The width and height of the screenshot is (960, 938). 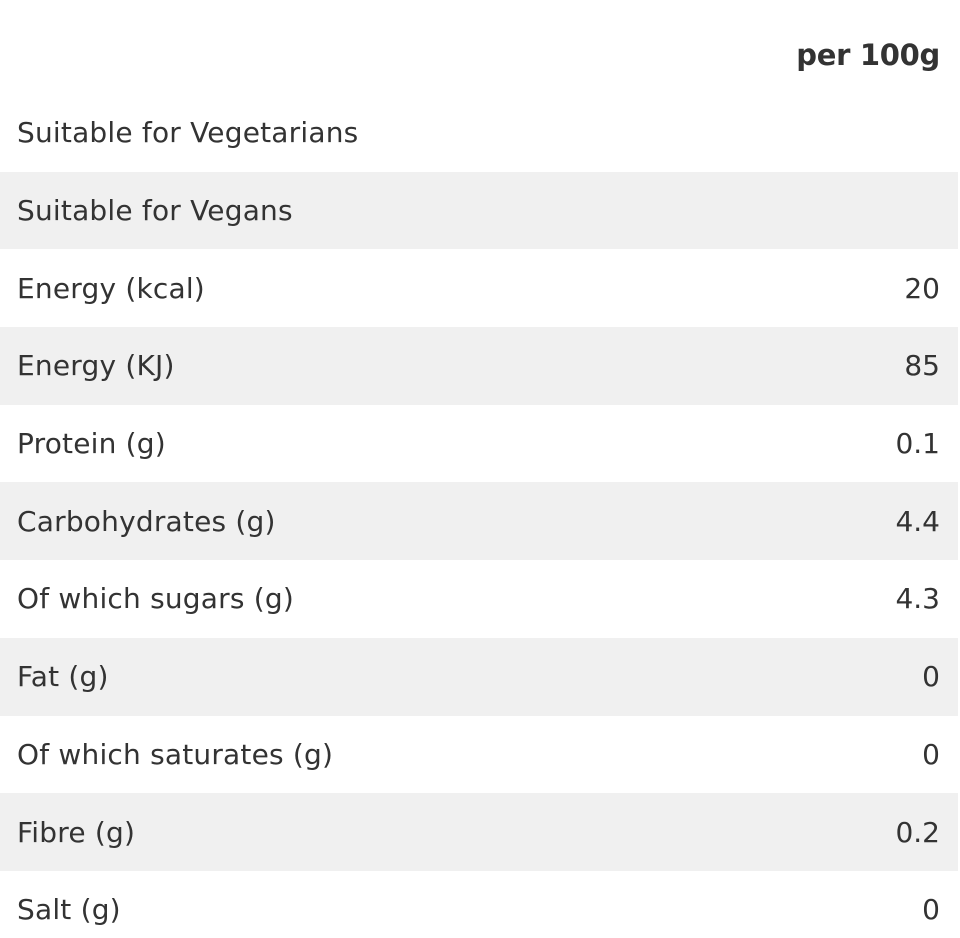 What do you see at coordinates (76, 832) in the screenshot?
I see `row-label: Fibre (g)` at bounding box center [76, 832].